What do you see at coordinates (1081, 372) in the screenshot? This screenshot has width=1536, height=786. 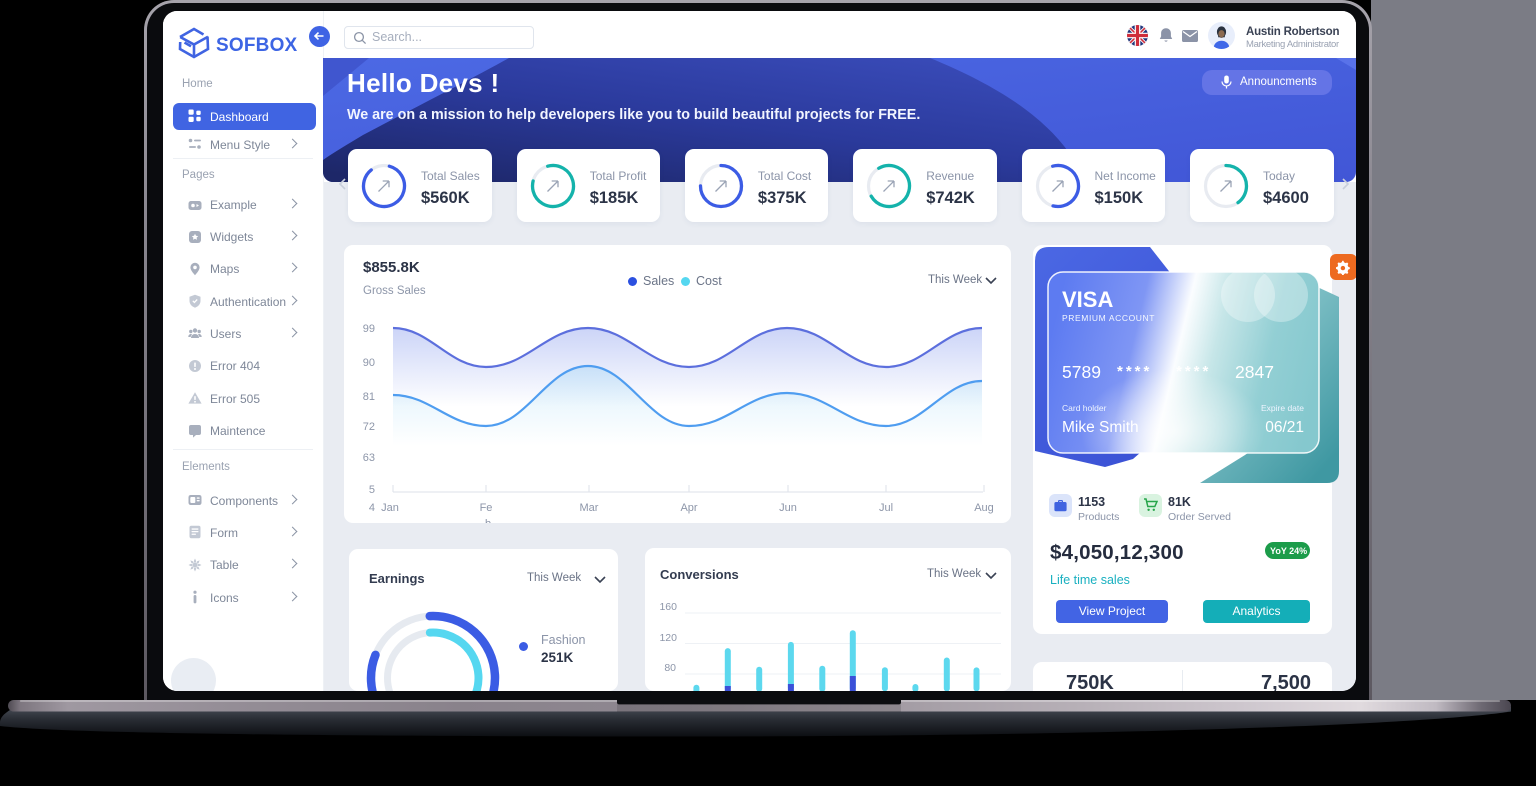 I see `svg-text: 5789` at bounding box center [1081, 372].